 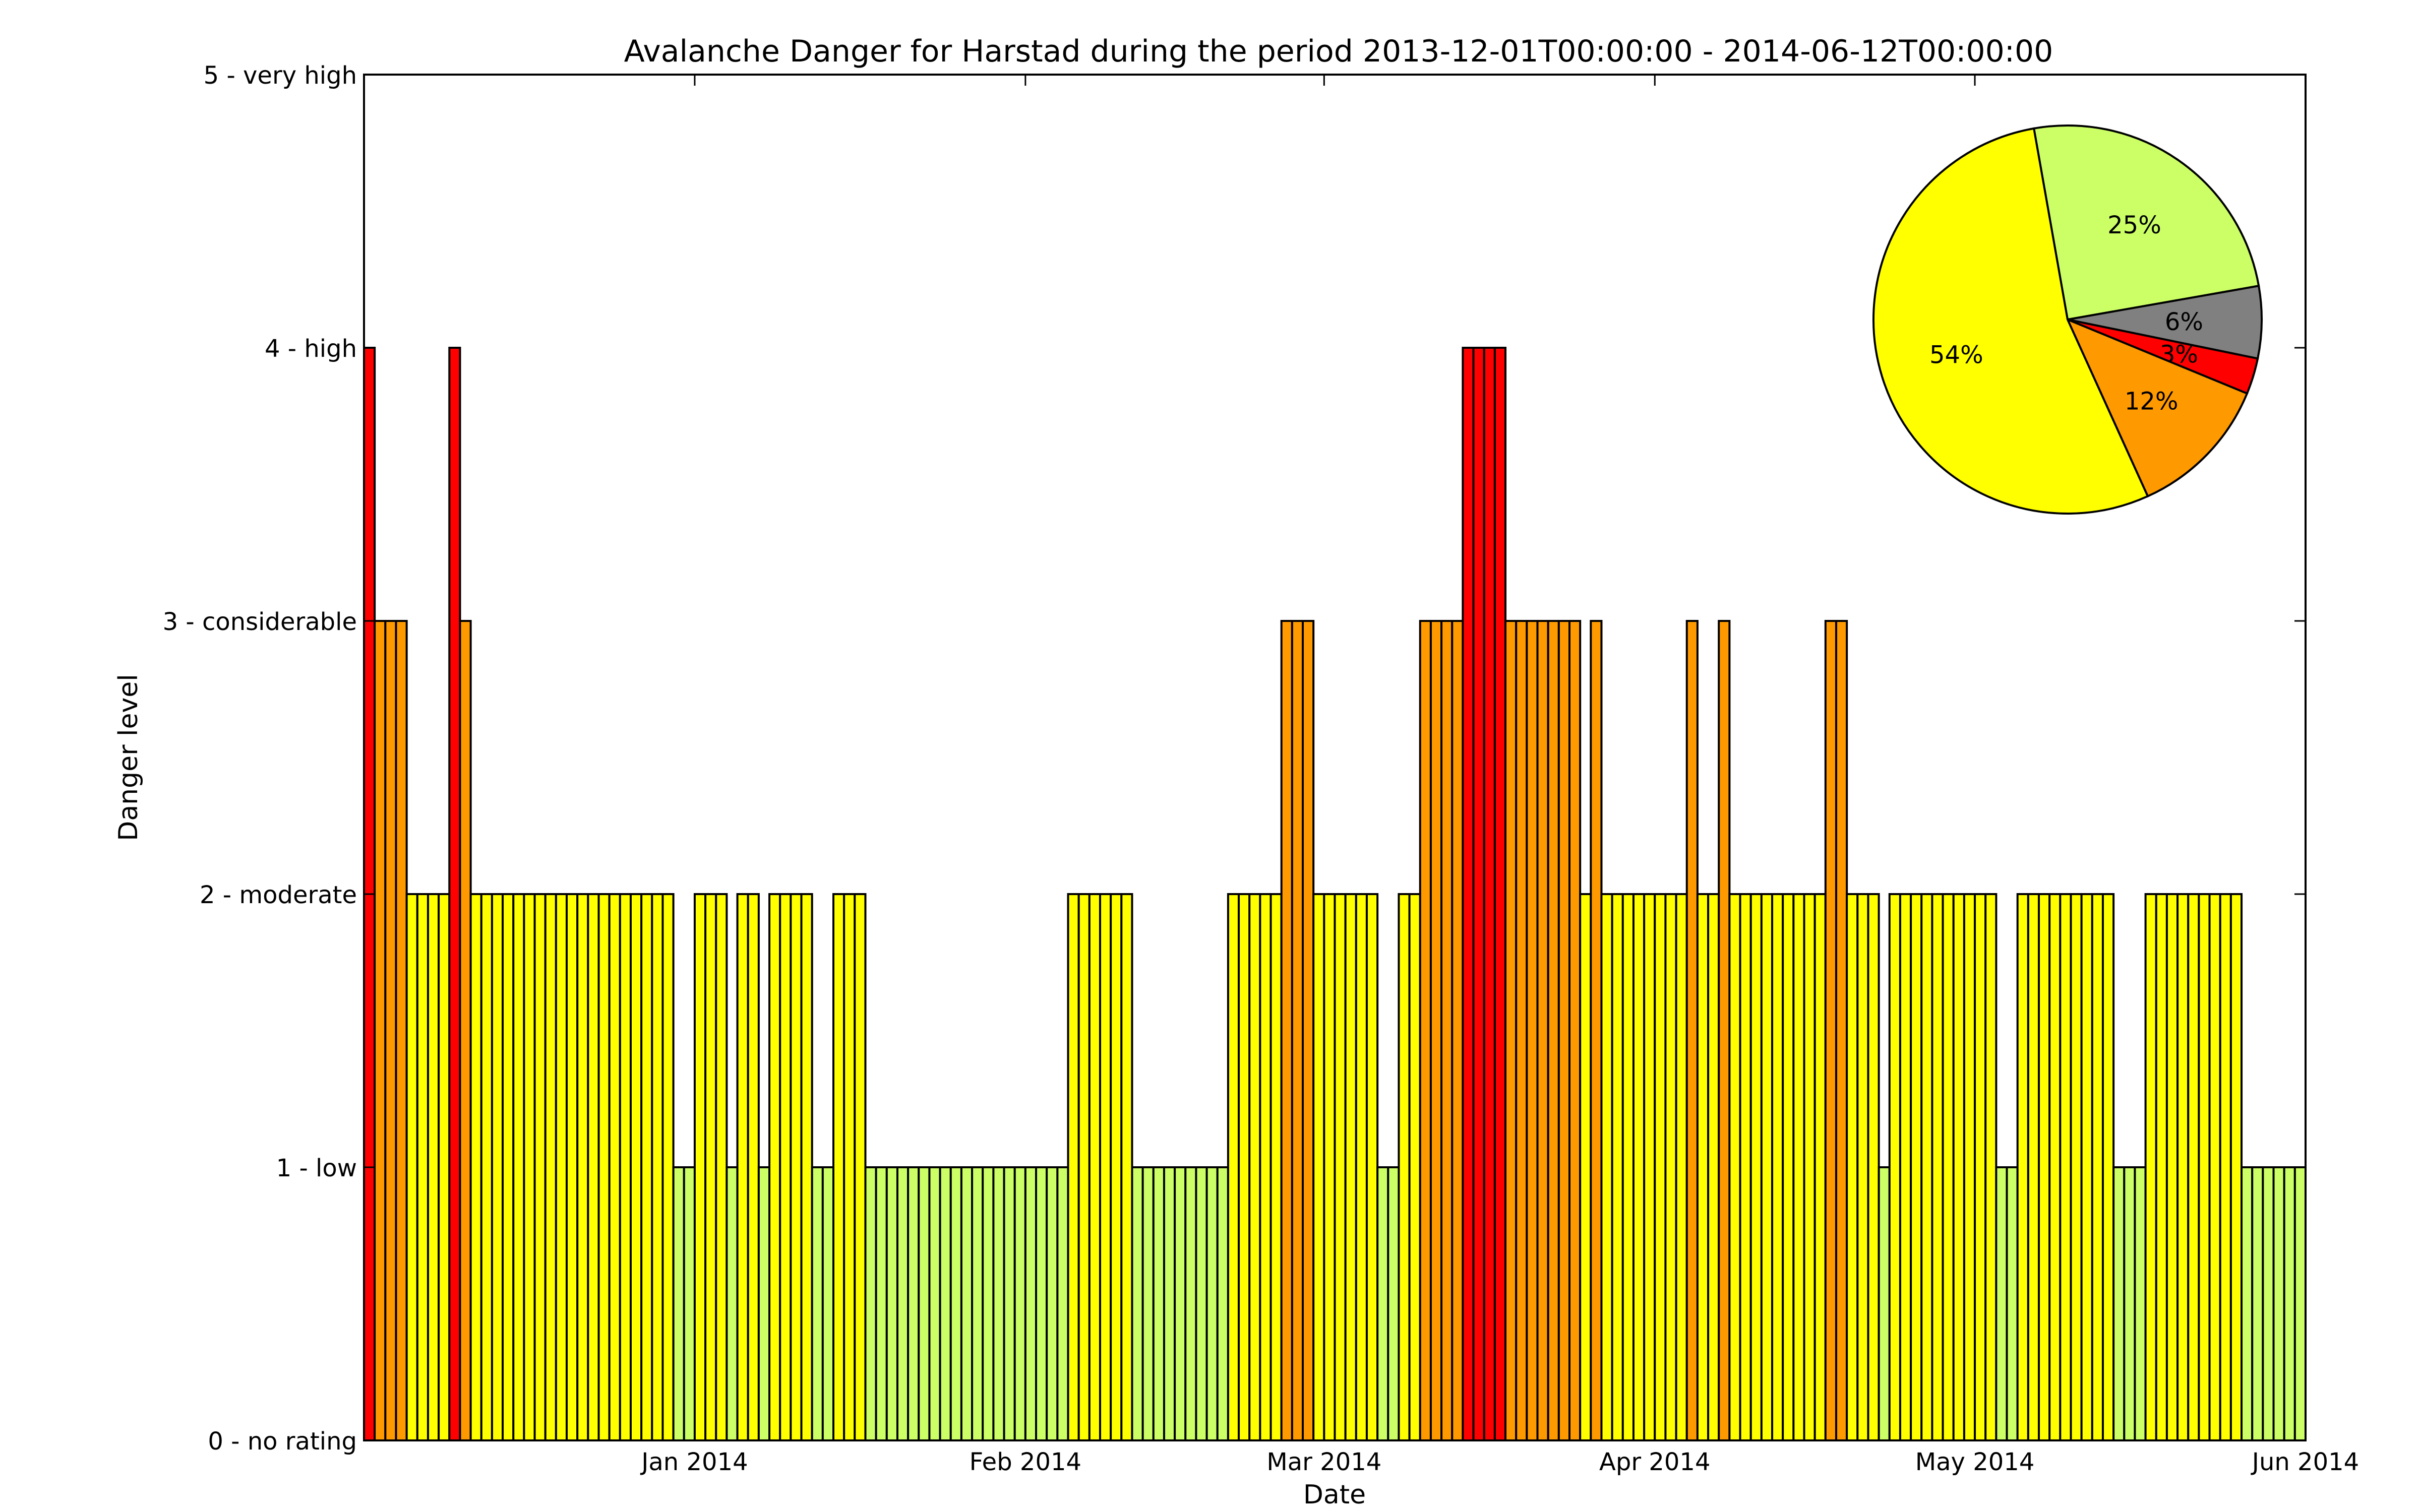 What do you see at coordinates (316, 1168) in the screenshot?
I see `y-tick-label: 1 - low` at bounding box center [316, 1168].